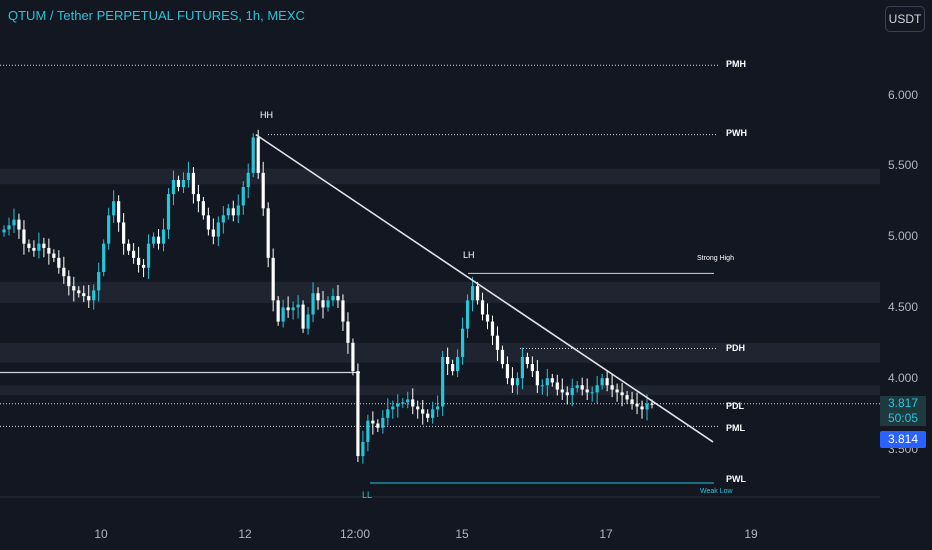 Image resolution: width=932 pixels, height=550 pixels. What do you see at coordinates (736, 64) in the screenshot?
I see `level-label-pmh: PMH` at bounding box center [736, 64].